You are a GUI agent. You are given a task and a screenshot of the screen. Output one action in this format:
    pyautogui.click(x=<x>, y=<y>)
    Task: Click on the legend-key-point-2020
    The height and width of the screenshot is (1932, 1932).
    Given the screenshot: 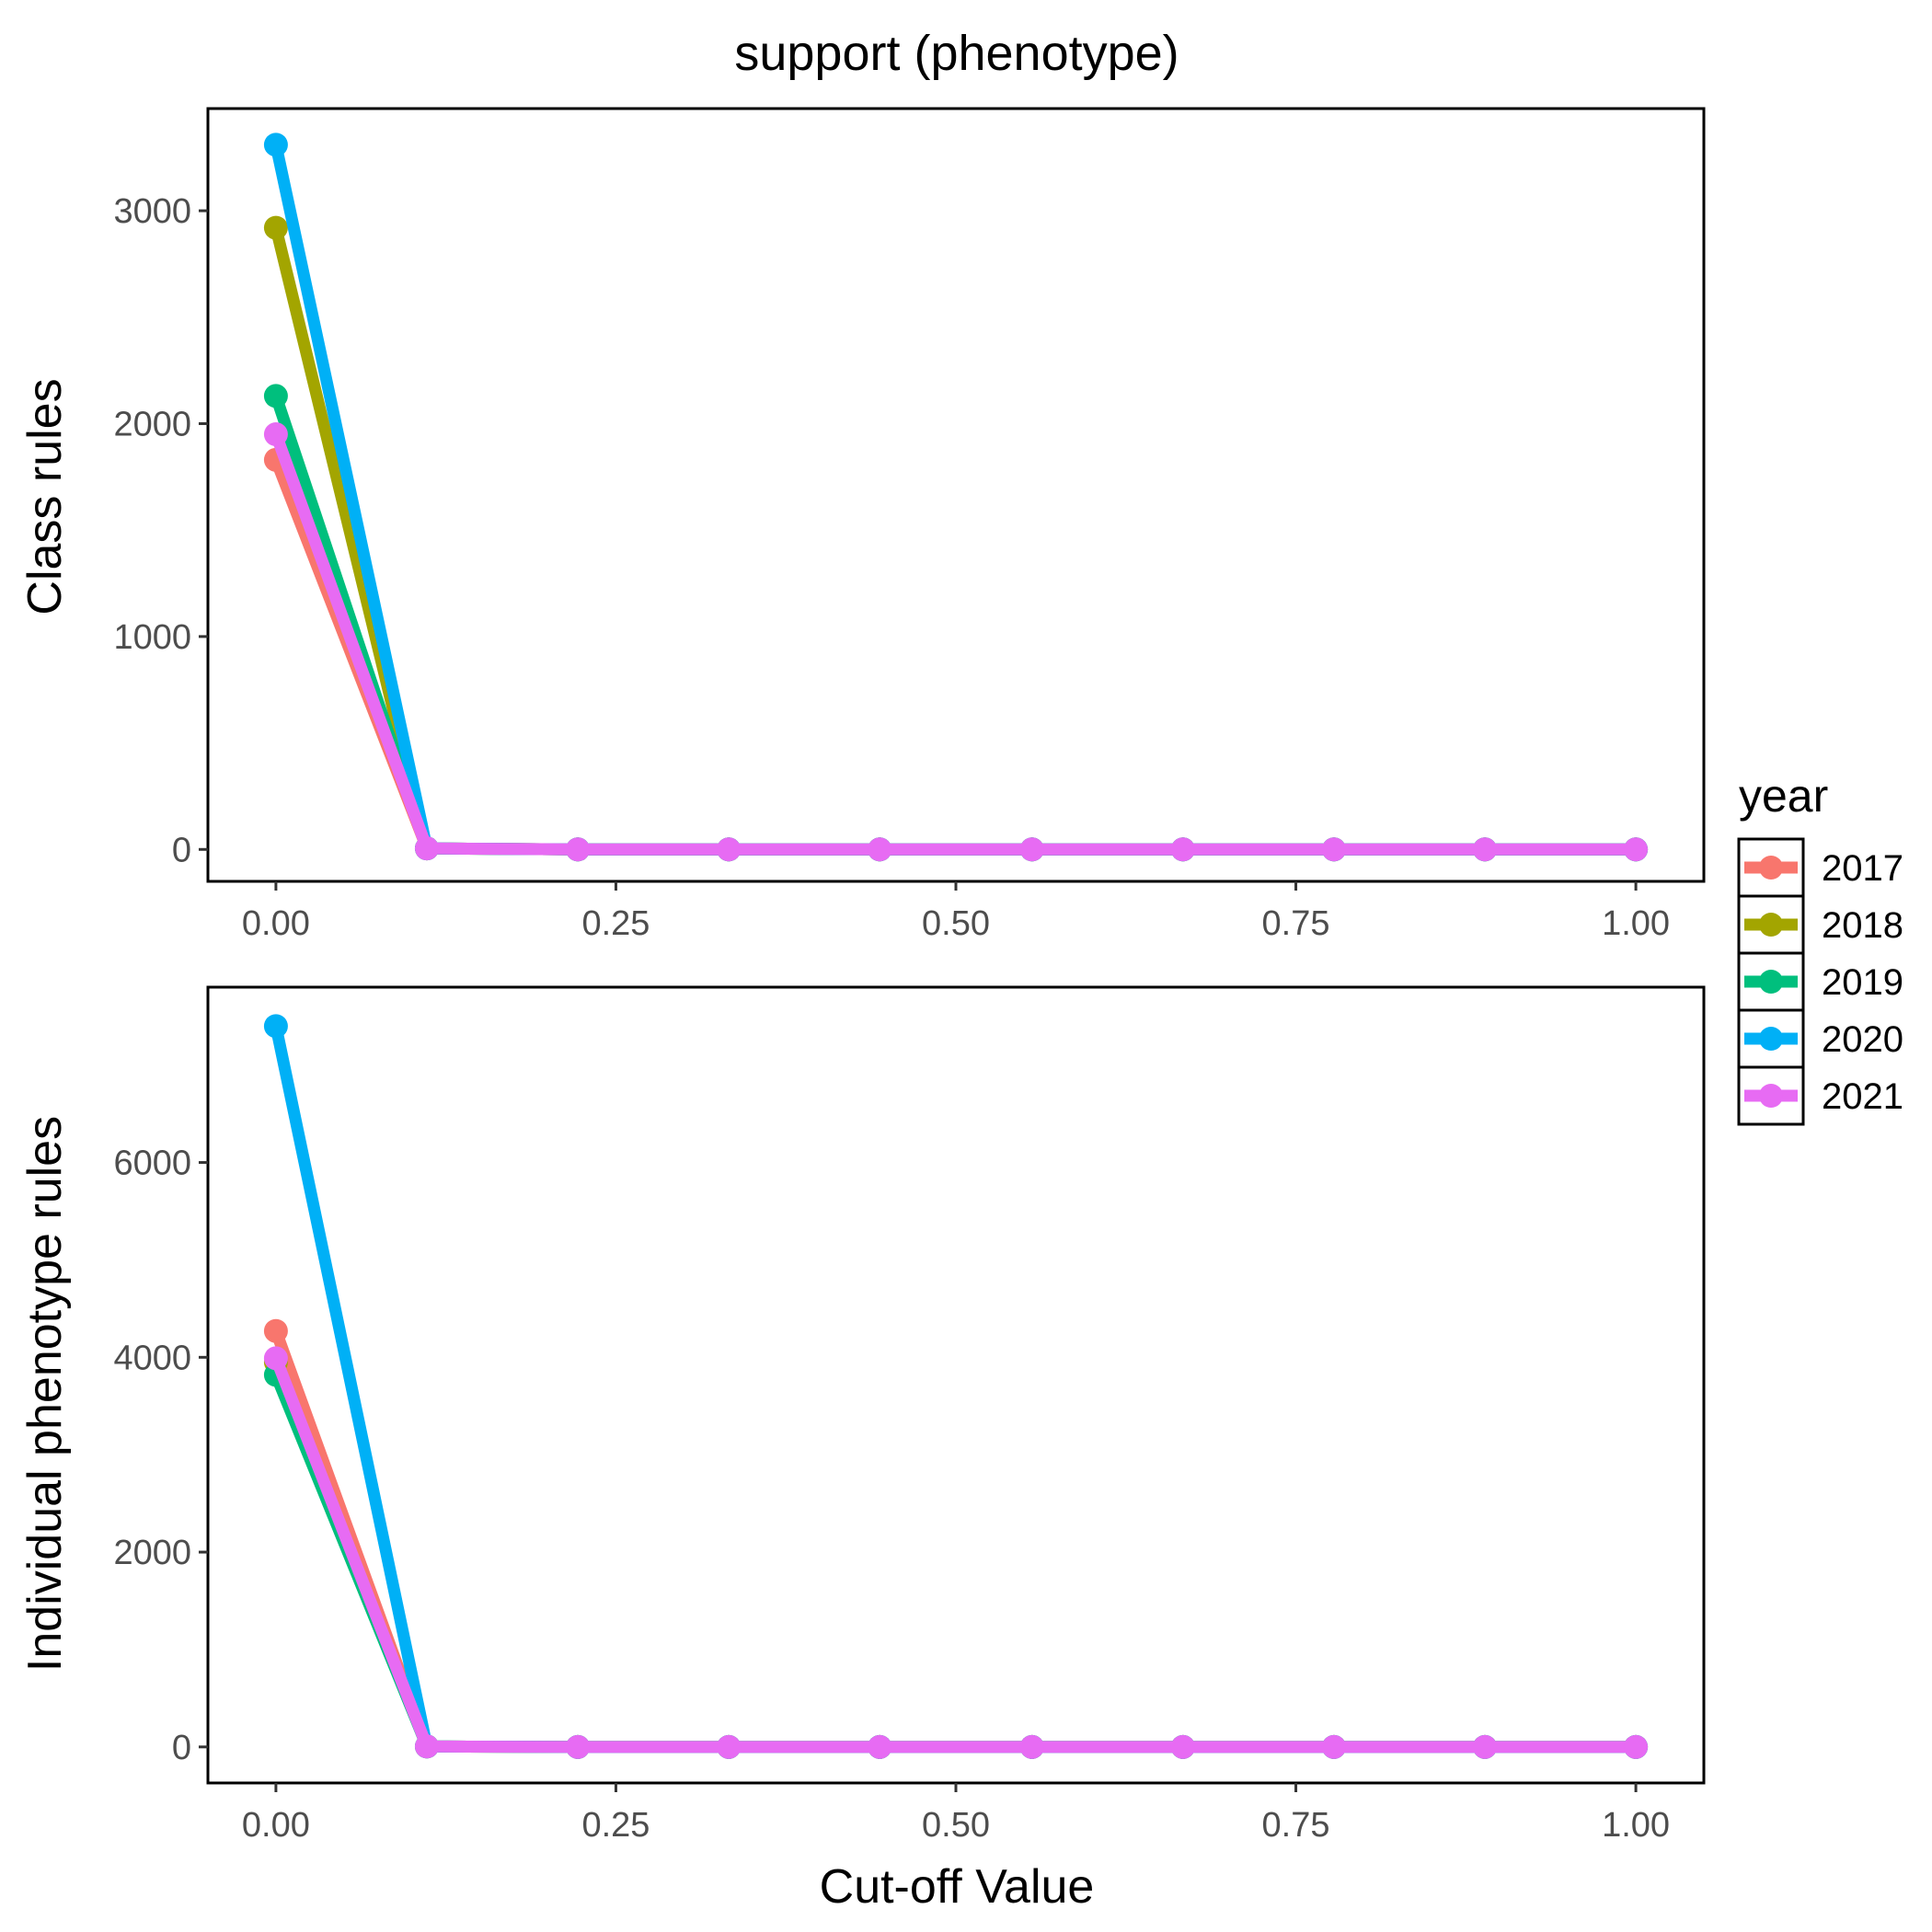 What is the action you would take?
    pyautogui.click(x=1771, y=1039)
    